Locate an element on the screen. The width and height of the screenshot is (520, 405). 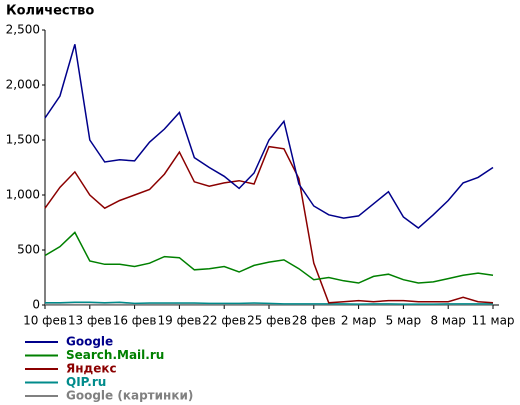
x-tick-label: 2 мар is located at coordinates (358, 321).